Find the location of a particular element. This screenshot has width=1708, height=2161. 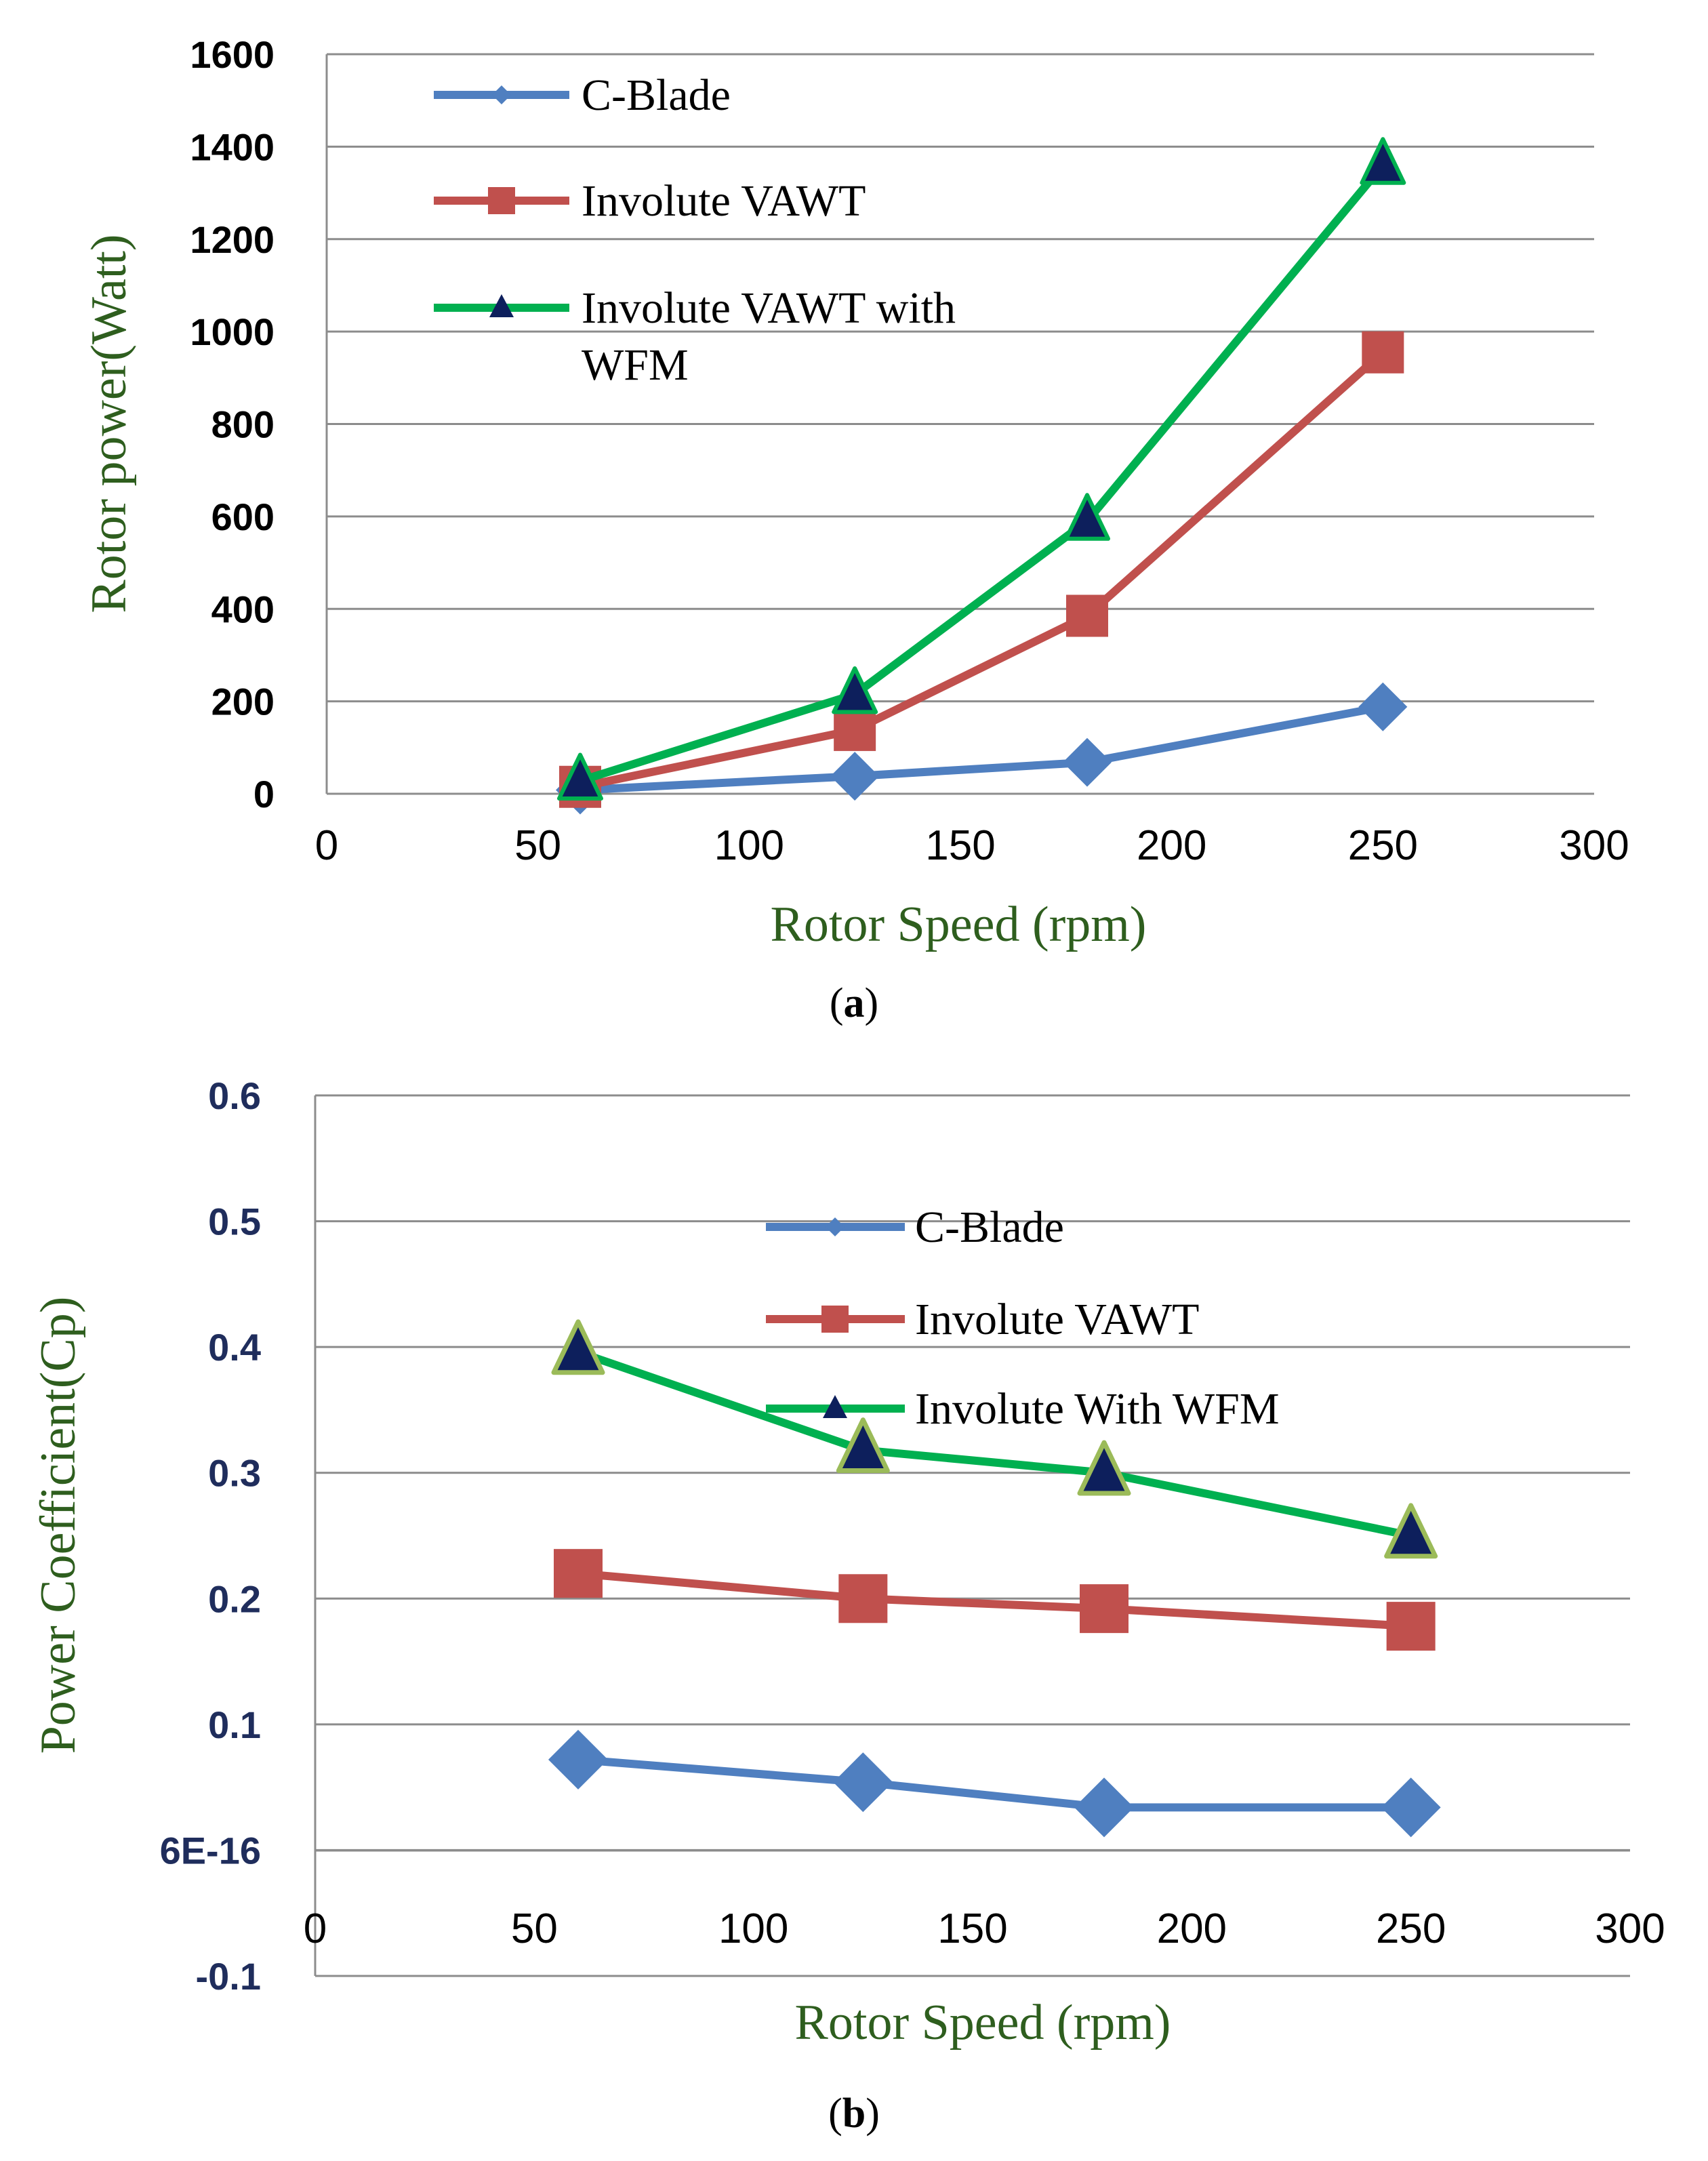

chart-b-x-tick-label: 0 is located at coordinates (316, 1928).